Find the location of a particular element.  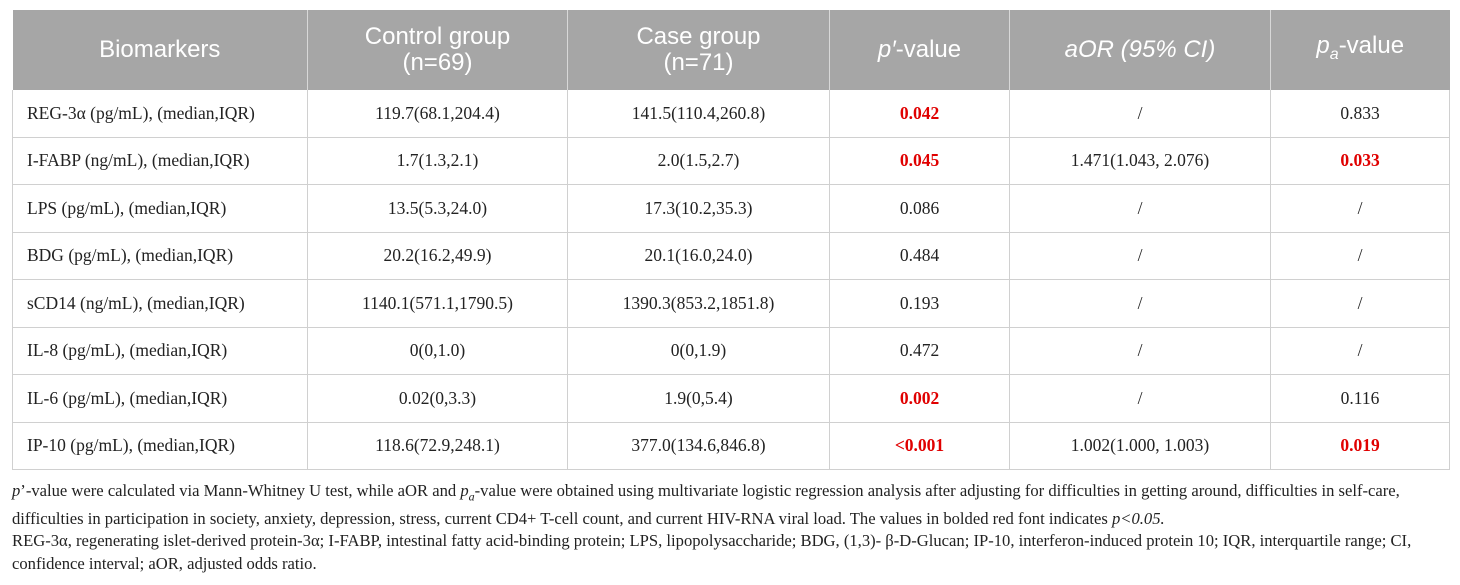

cell-control: 118.6(72.9,248.1) is located at coordinates (437, 446).